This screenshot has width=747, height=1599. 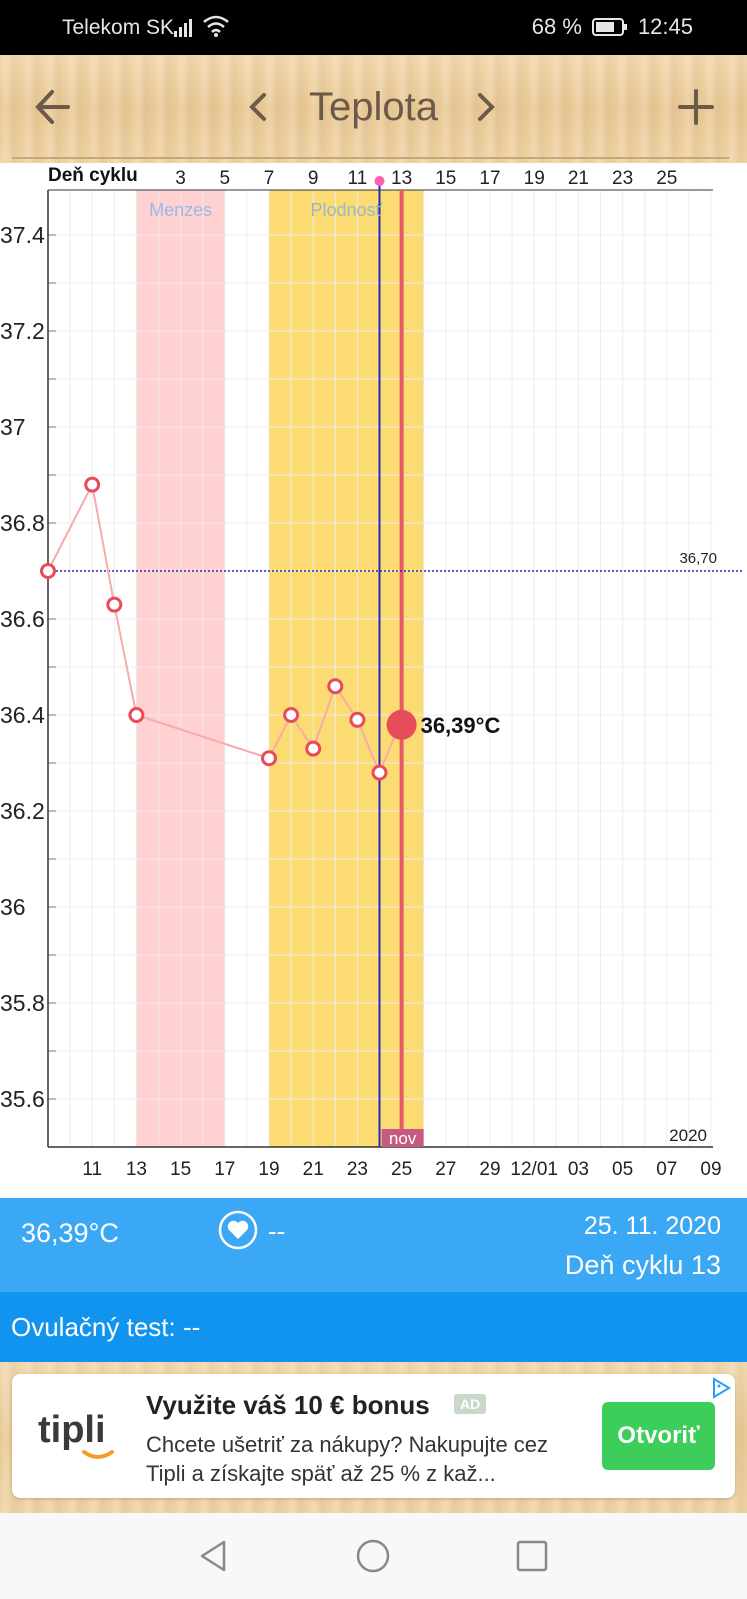 What do you see at coordinates (238, 1230) in the screenshot?
I see `heart-icon` at bounding box center [238, 1230].